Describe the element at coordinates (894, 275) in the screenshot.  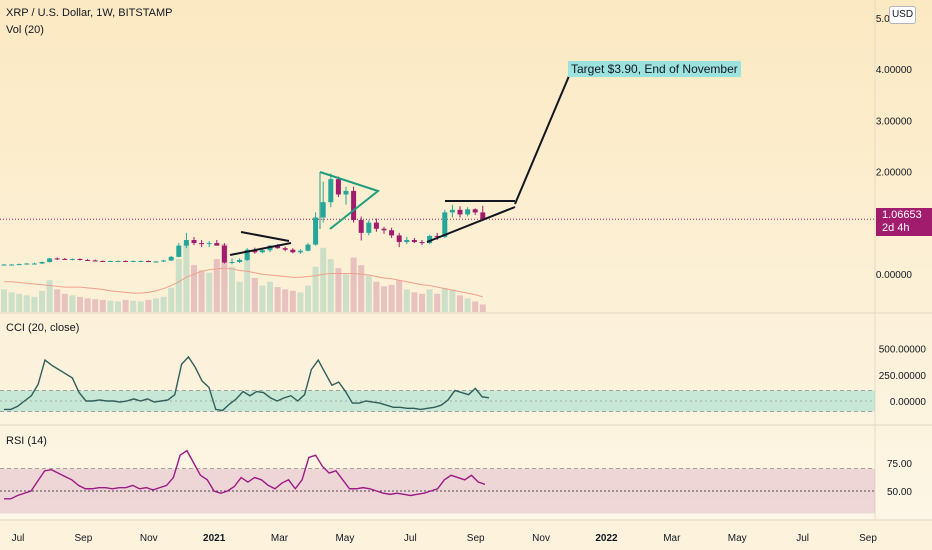
I see `price-tick: 0.00000` at that location.